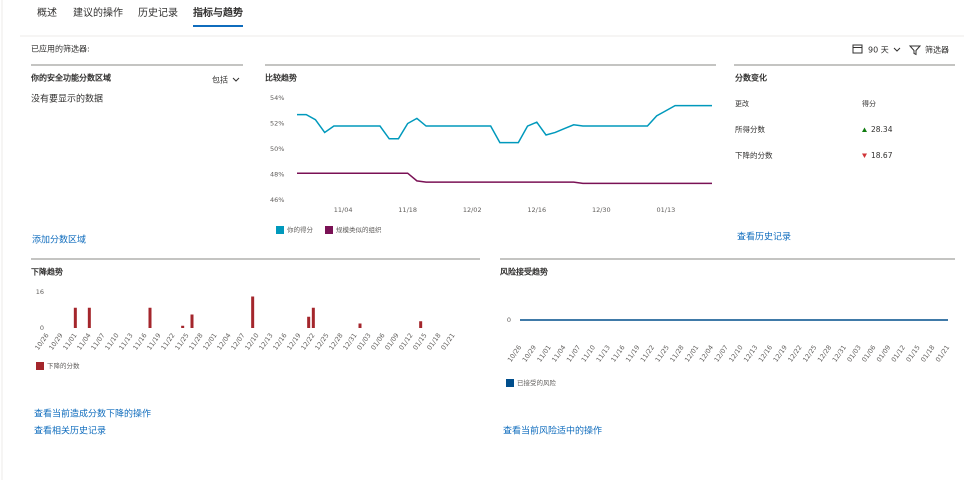 The width and height of the screenshot is (964, 480). What do you see at coordinates (220, 80) in the screenshot?
I see `dropdown: 包括` at bounding box center [220, 80].